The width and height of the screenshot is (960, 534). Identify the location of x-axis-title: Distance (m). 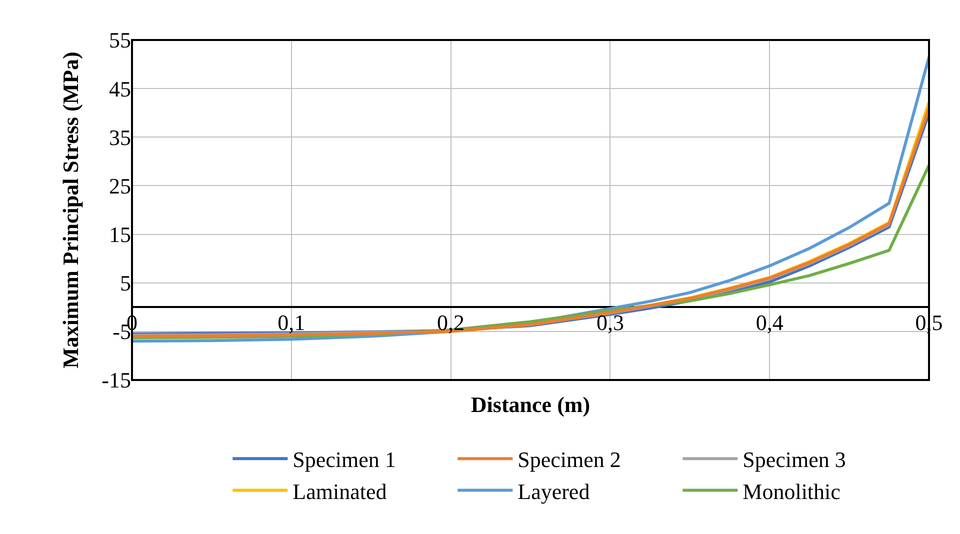
(530, 405).